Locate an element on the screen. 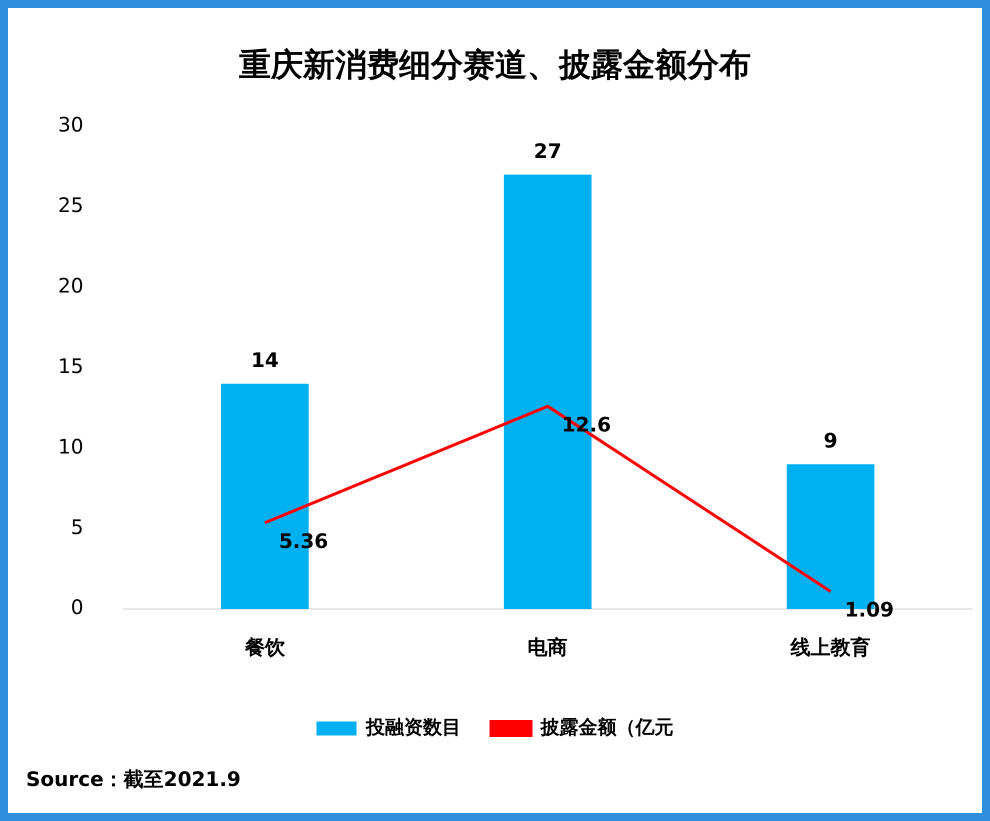  x-tick-label: 餐饮 is located at coordinates (265, 647).